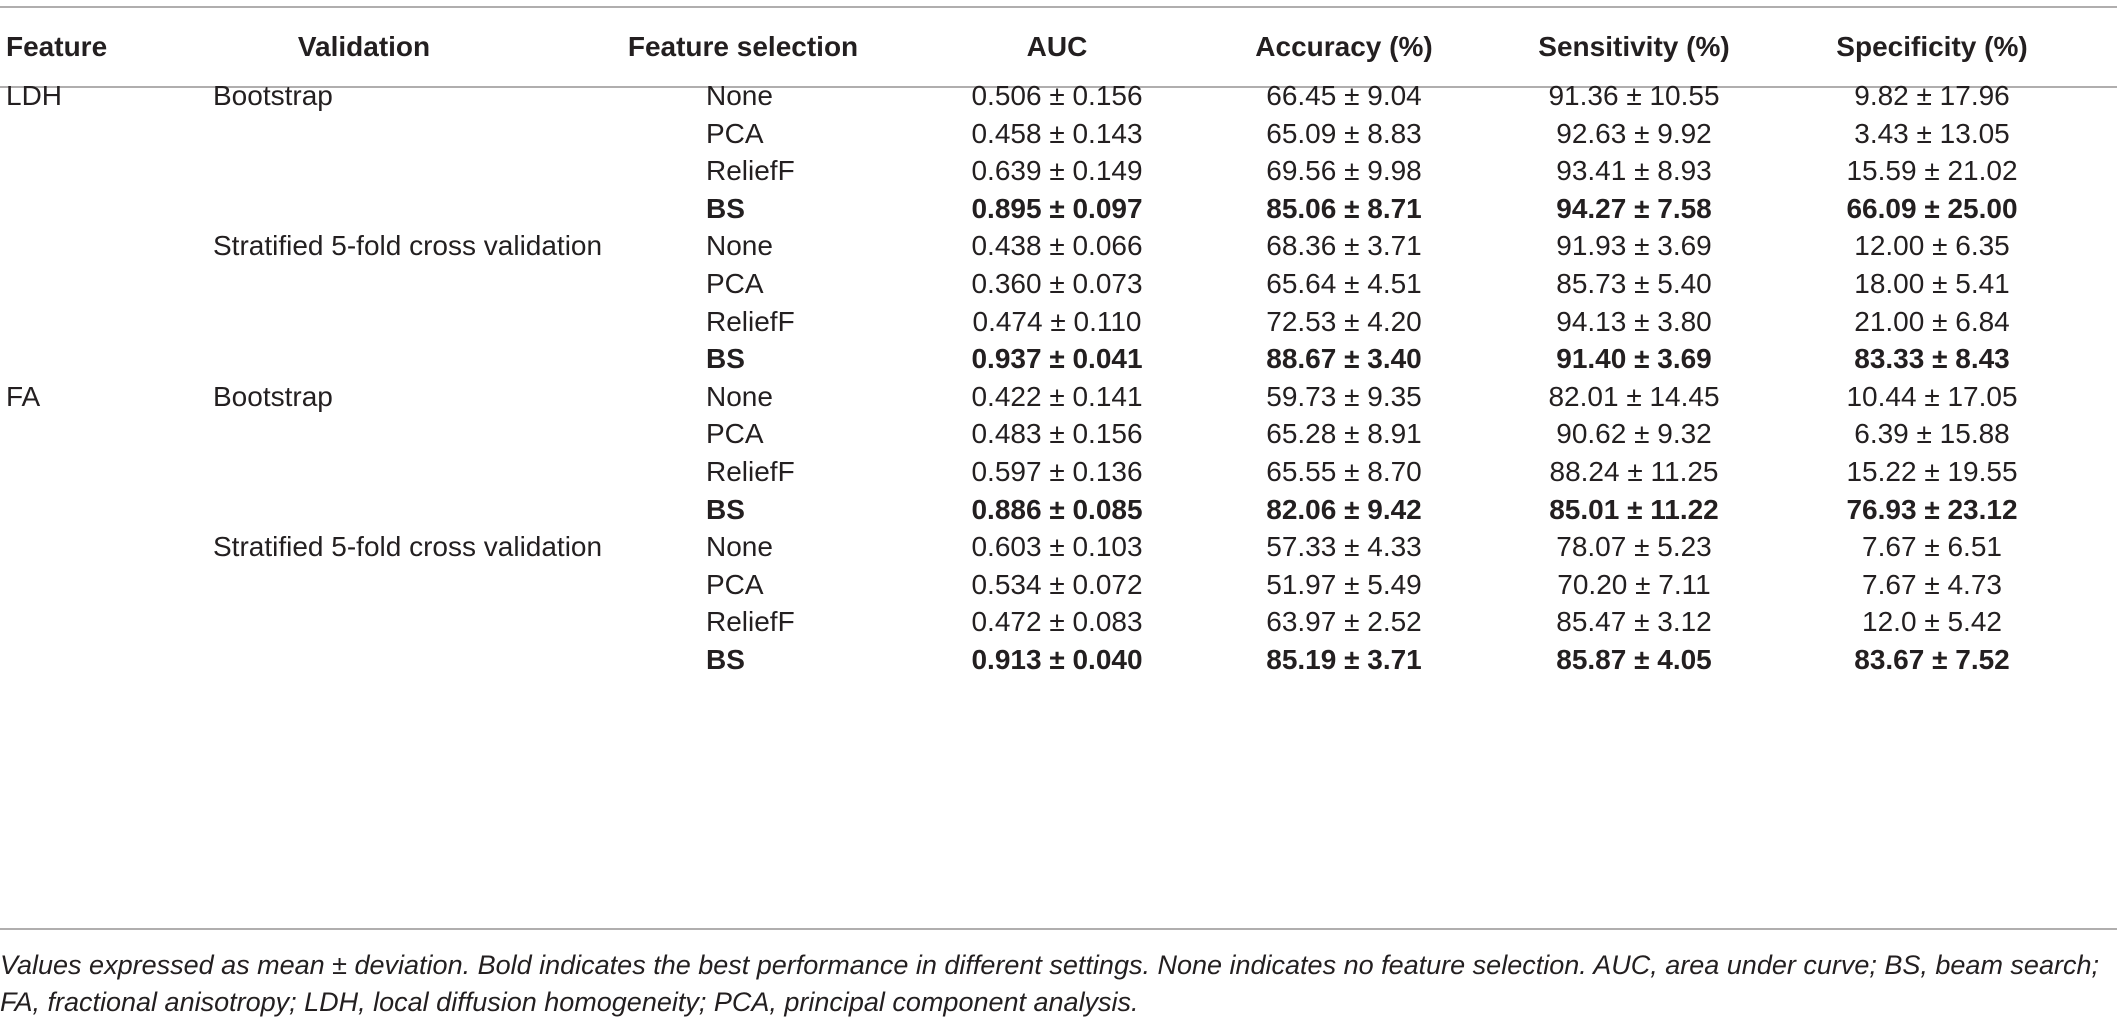  What do you see at coordinates (1634, 246) in the screenshot?
I see `cell-sensitivity: 91.93 ± 3.69` at bounding box center [1634, 246].